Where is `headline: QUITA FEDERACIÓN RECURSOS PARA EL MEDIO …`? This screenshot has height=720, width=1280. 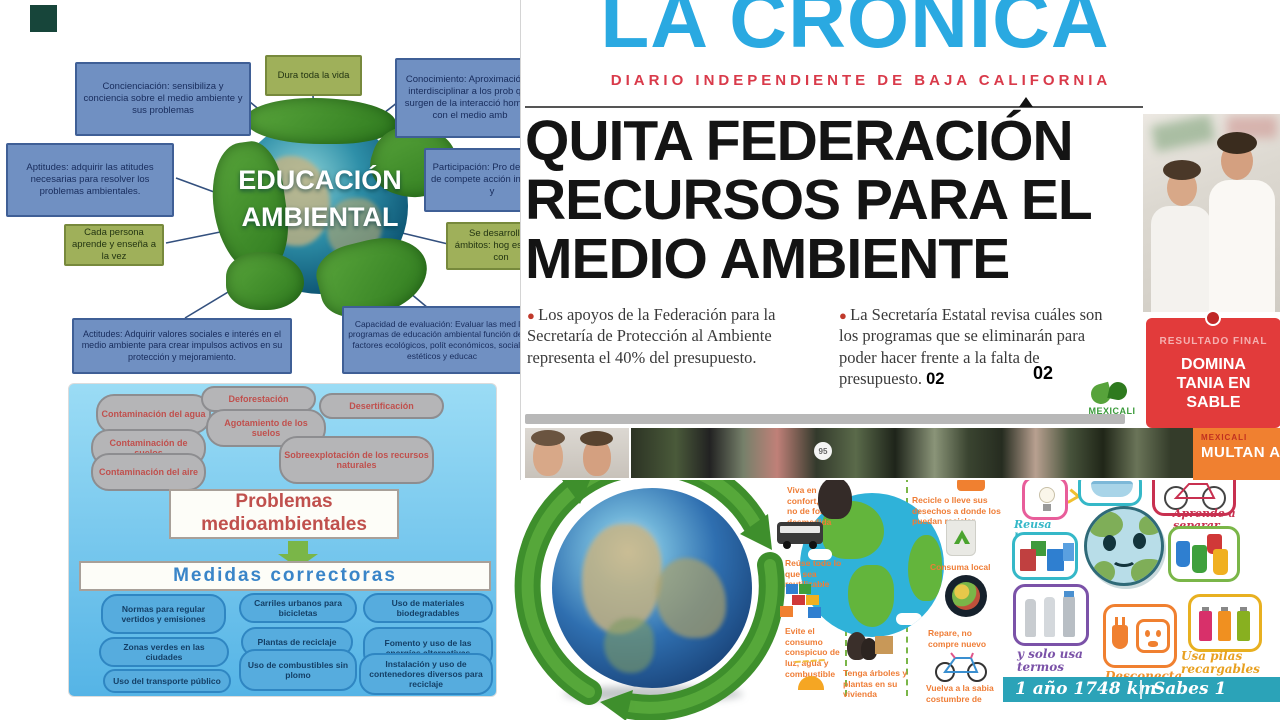 headline: QUITA FEDERACIÓN RECURSOS PARA EL MEDIO … is located at coordinates (834, 200).